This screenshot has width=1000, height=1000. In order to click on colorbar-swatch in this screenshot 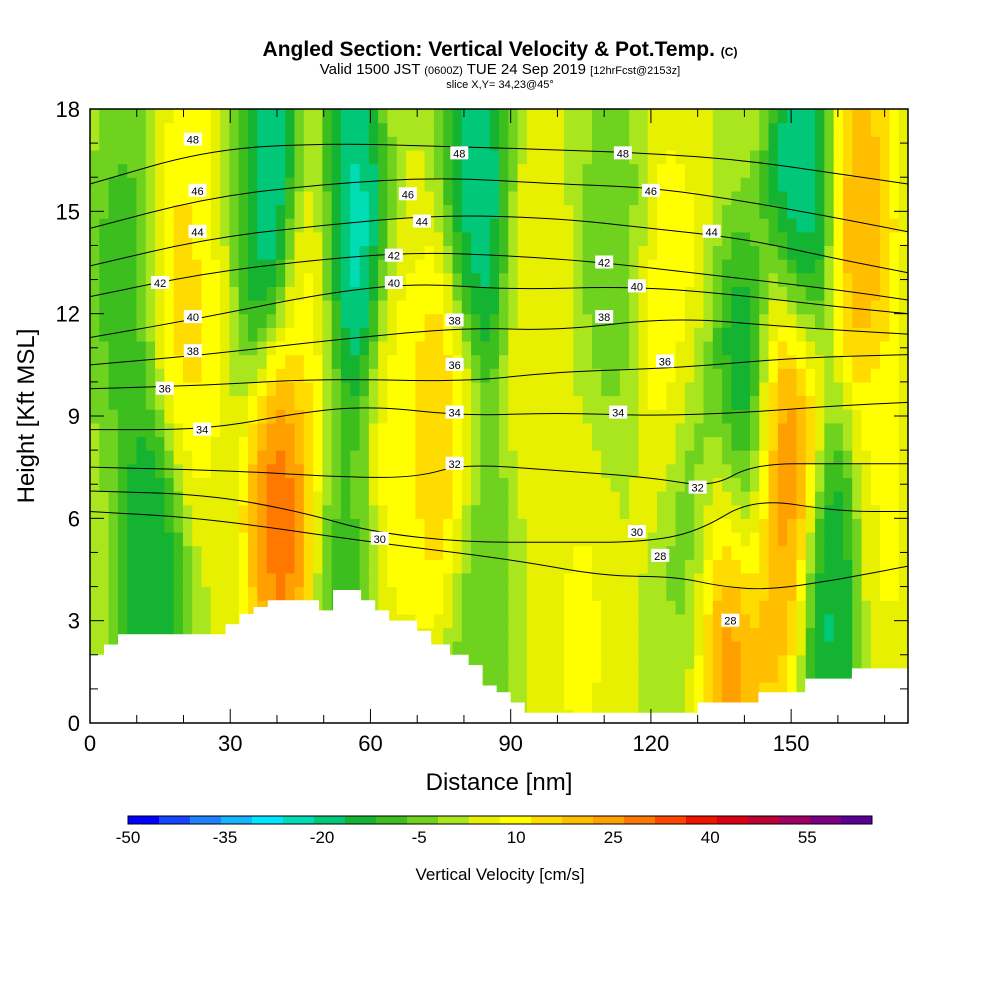, I will do `click(671, 820)`.